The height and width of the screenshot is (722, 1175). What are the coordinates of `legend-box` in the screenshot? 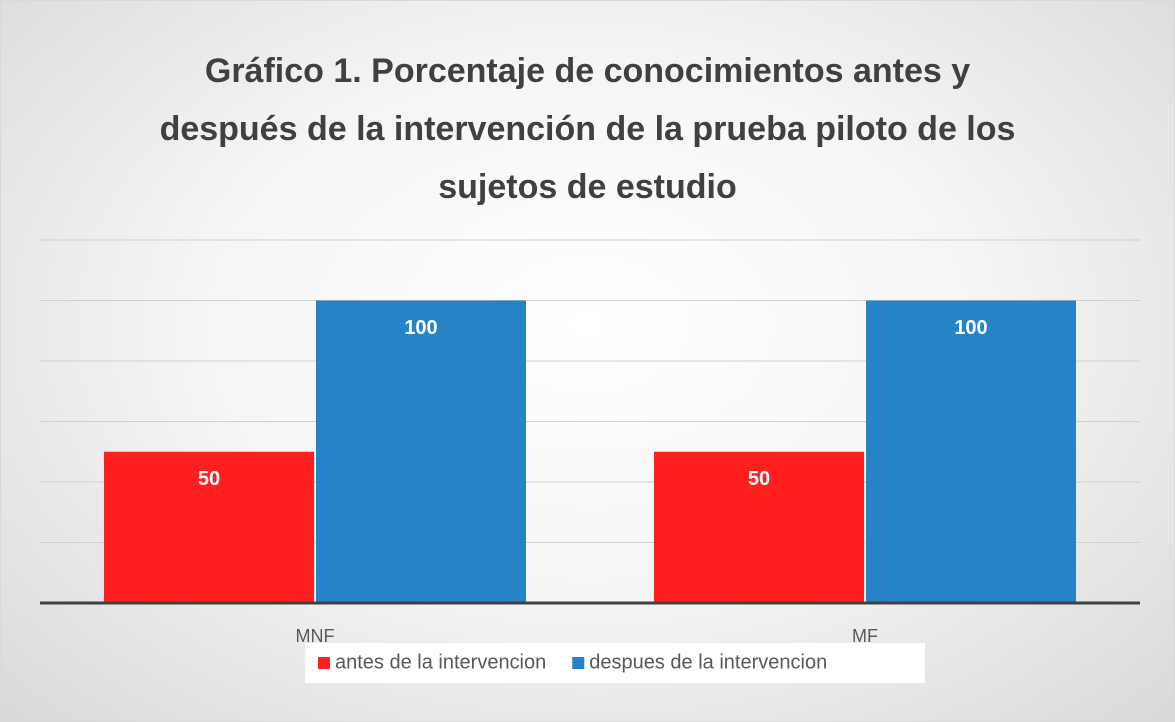 It's located at (615, 663).